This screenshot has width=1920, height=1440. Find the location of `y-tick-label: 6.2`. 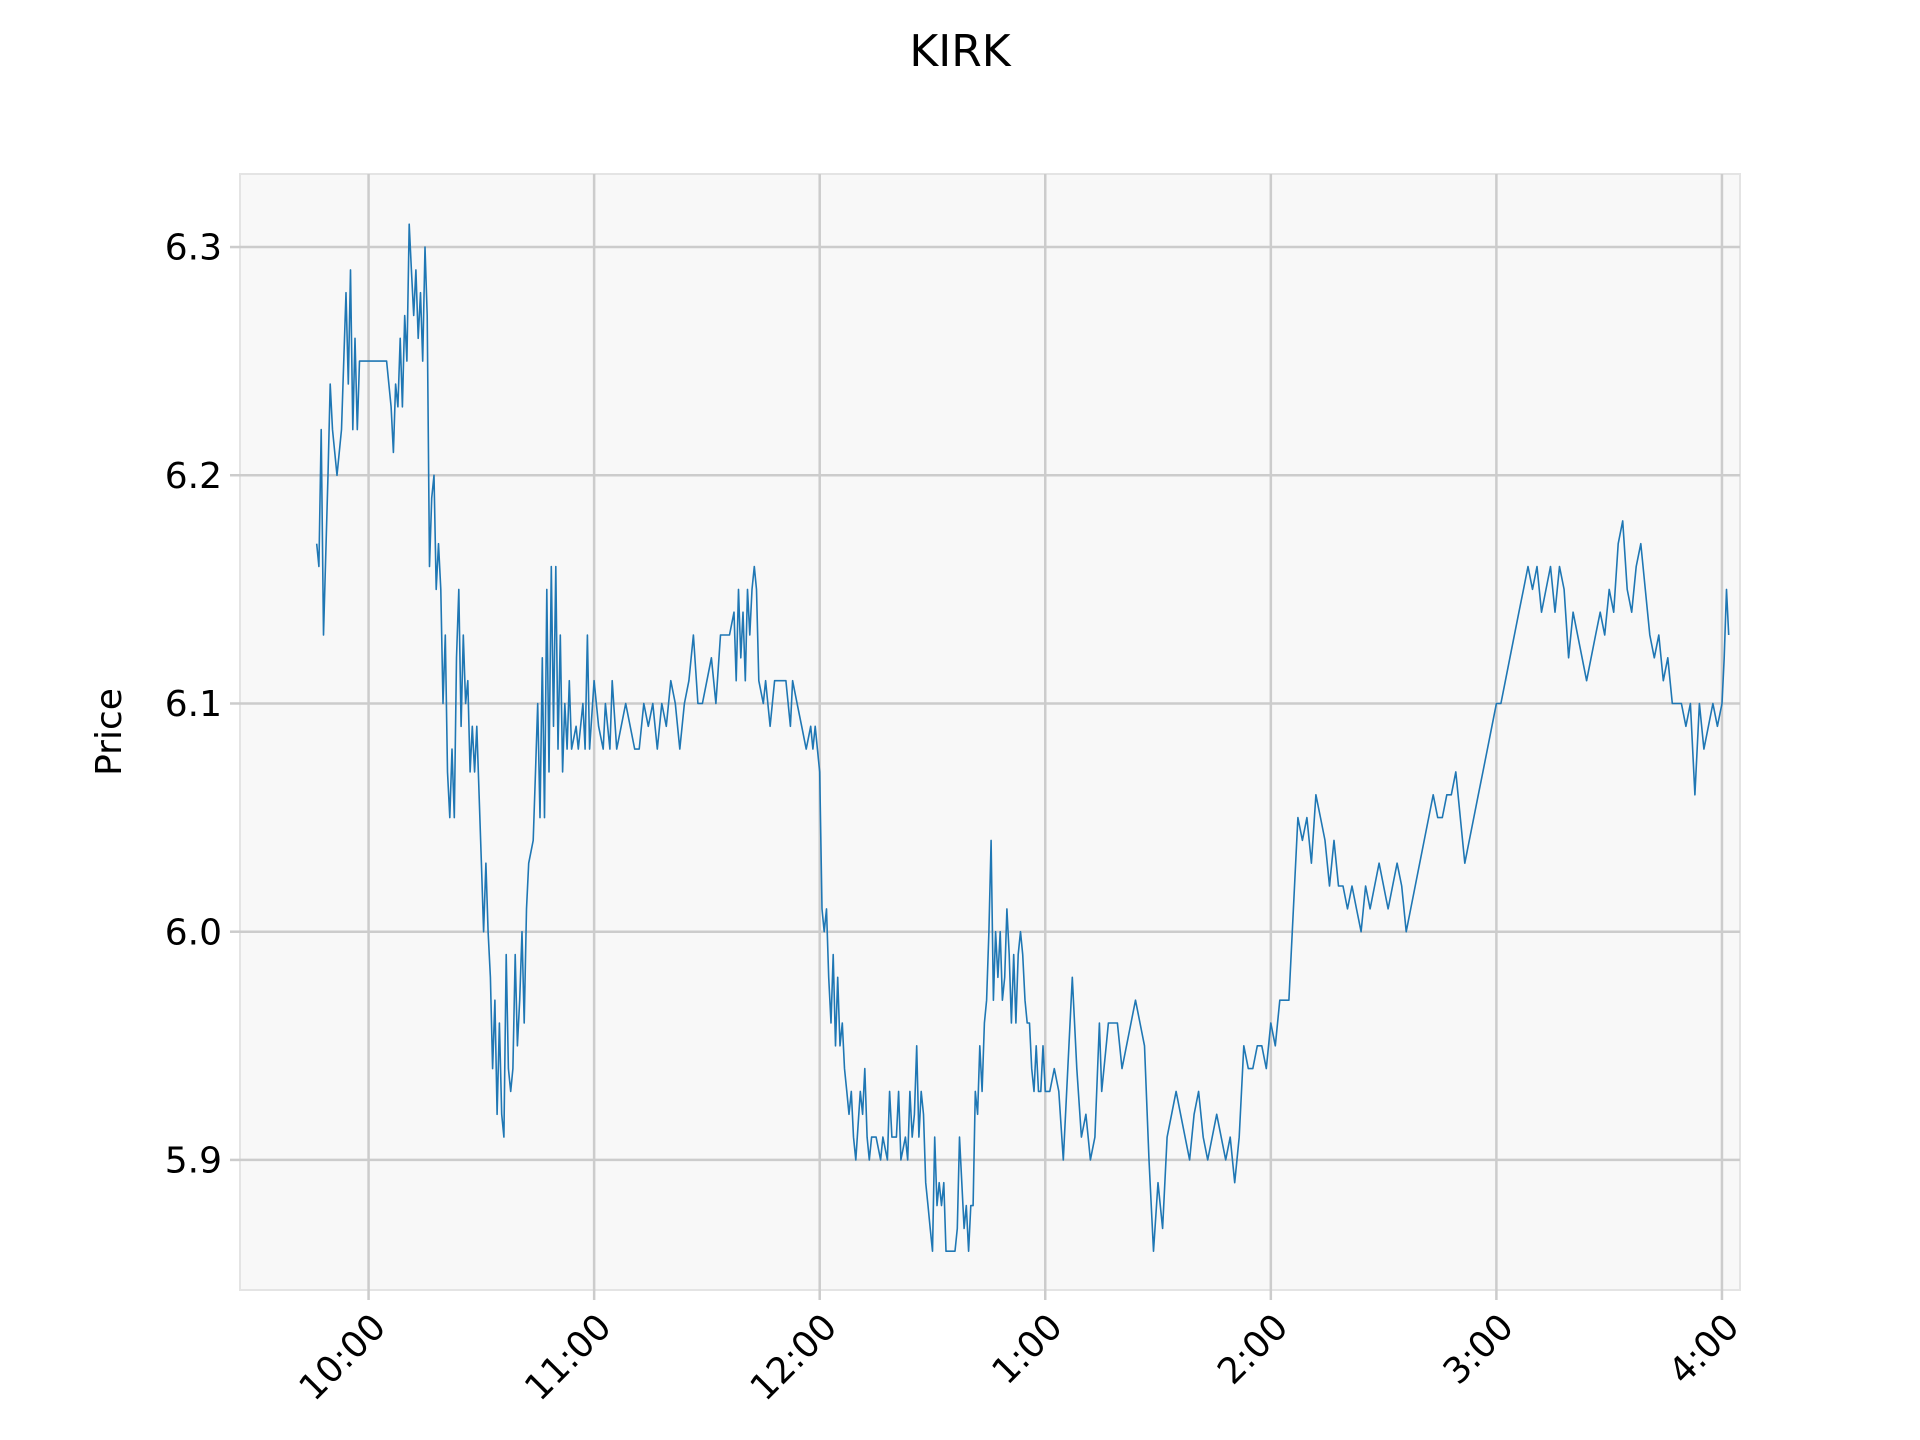

y-tick-label: 6.2 is located at coordinates (193, 476).